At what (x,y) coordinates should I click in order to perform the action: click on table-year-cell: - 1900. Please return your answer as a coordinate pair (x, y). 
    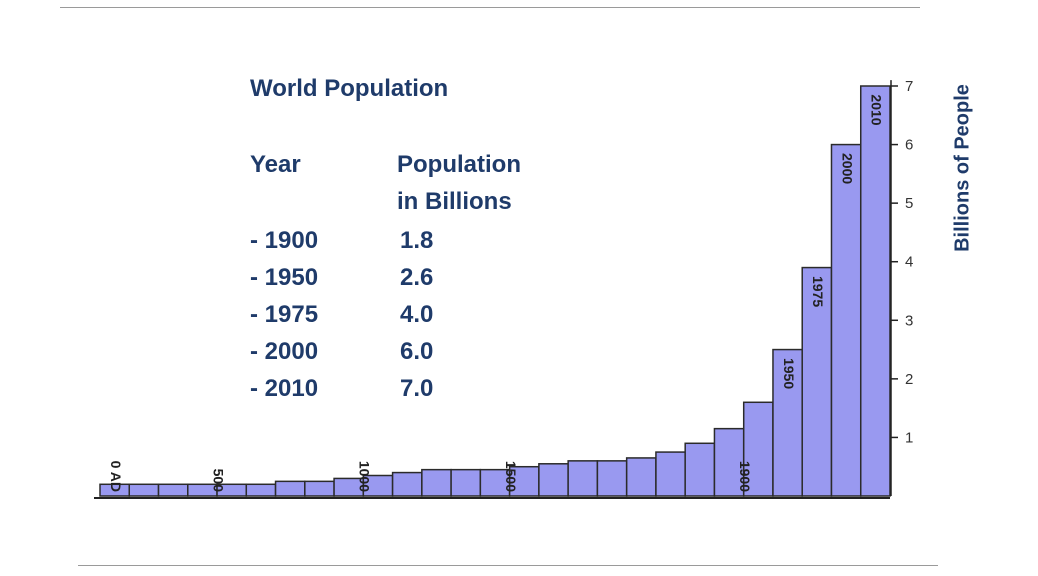
    Looking at the image, I should click on (284, 240).